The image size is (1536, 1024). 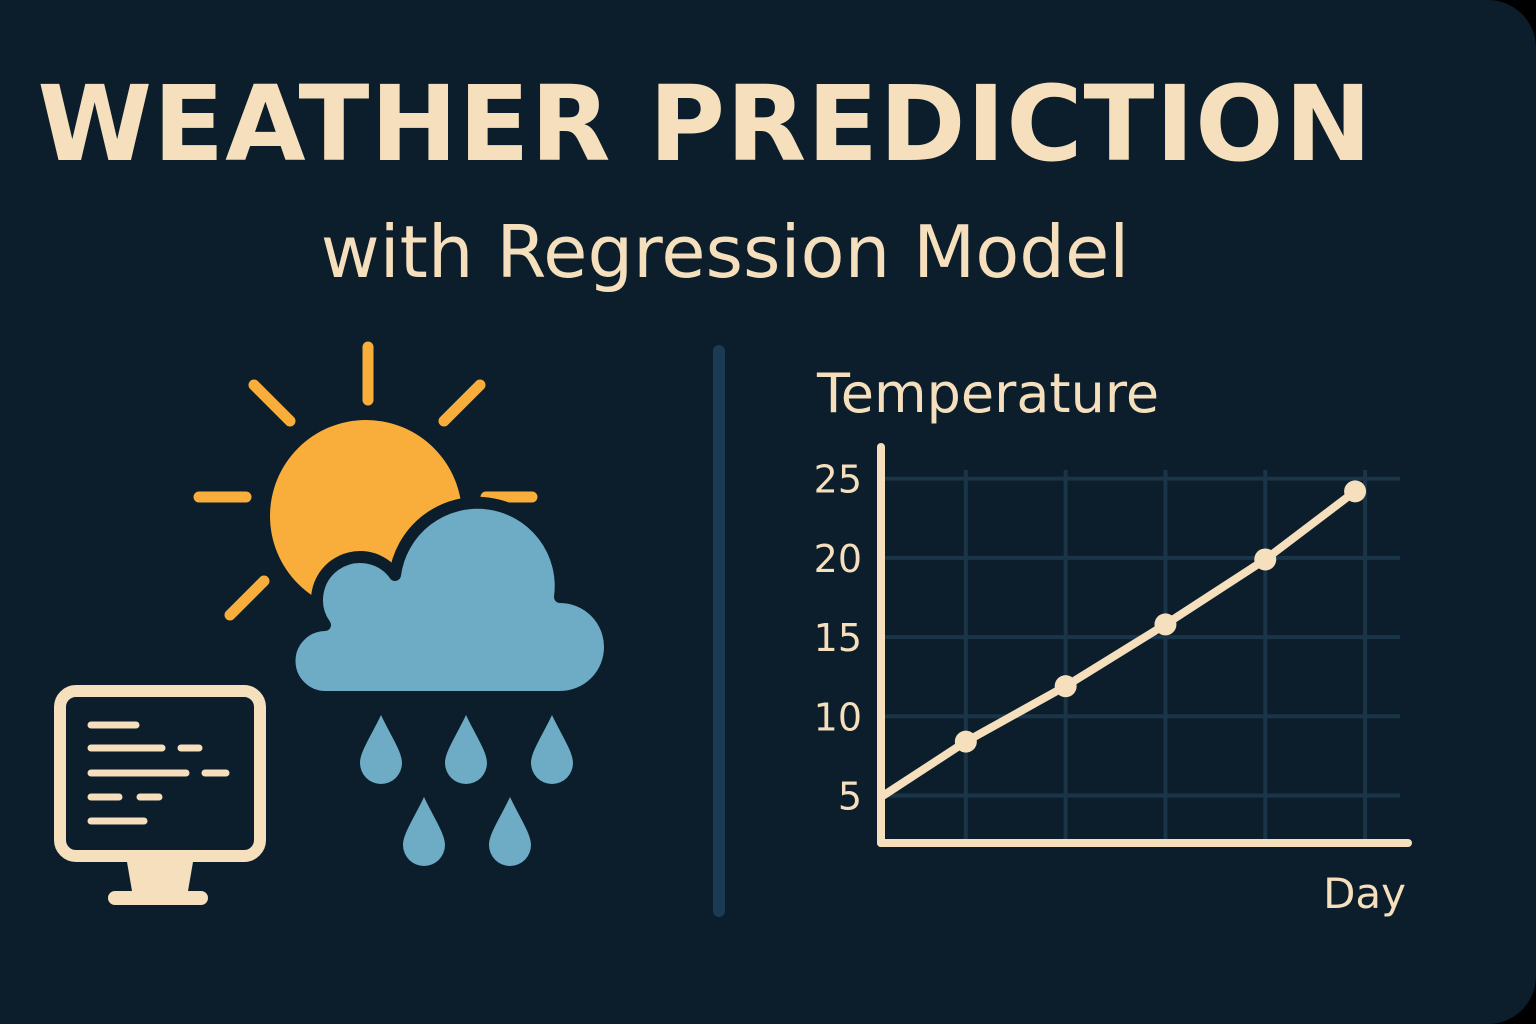 I want to click on y-tick-label: 10, so click(x=838, y=717).